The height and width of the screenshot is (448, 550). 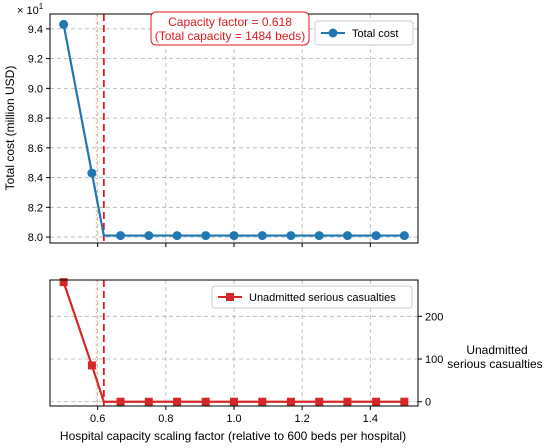 I want to click on x-tick-label: 0.6, so click(x=97, y=419).